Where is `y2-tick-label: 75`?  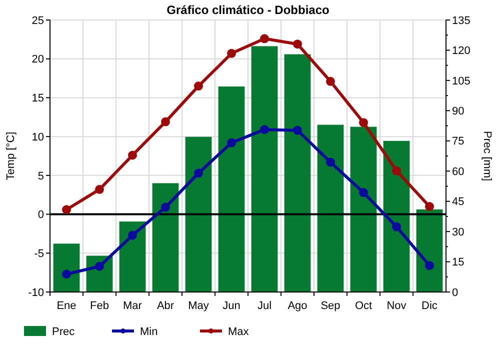
y2-tick-label: 75 is located at coordinates (458, 142).